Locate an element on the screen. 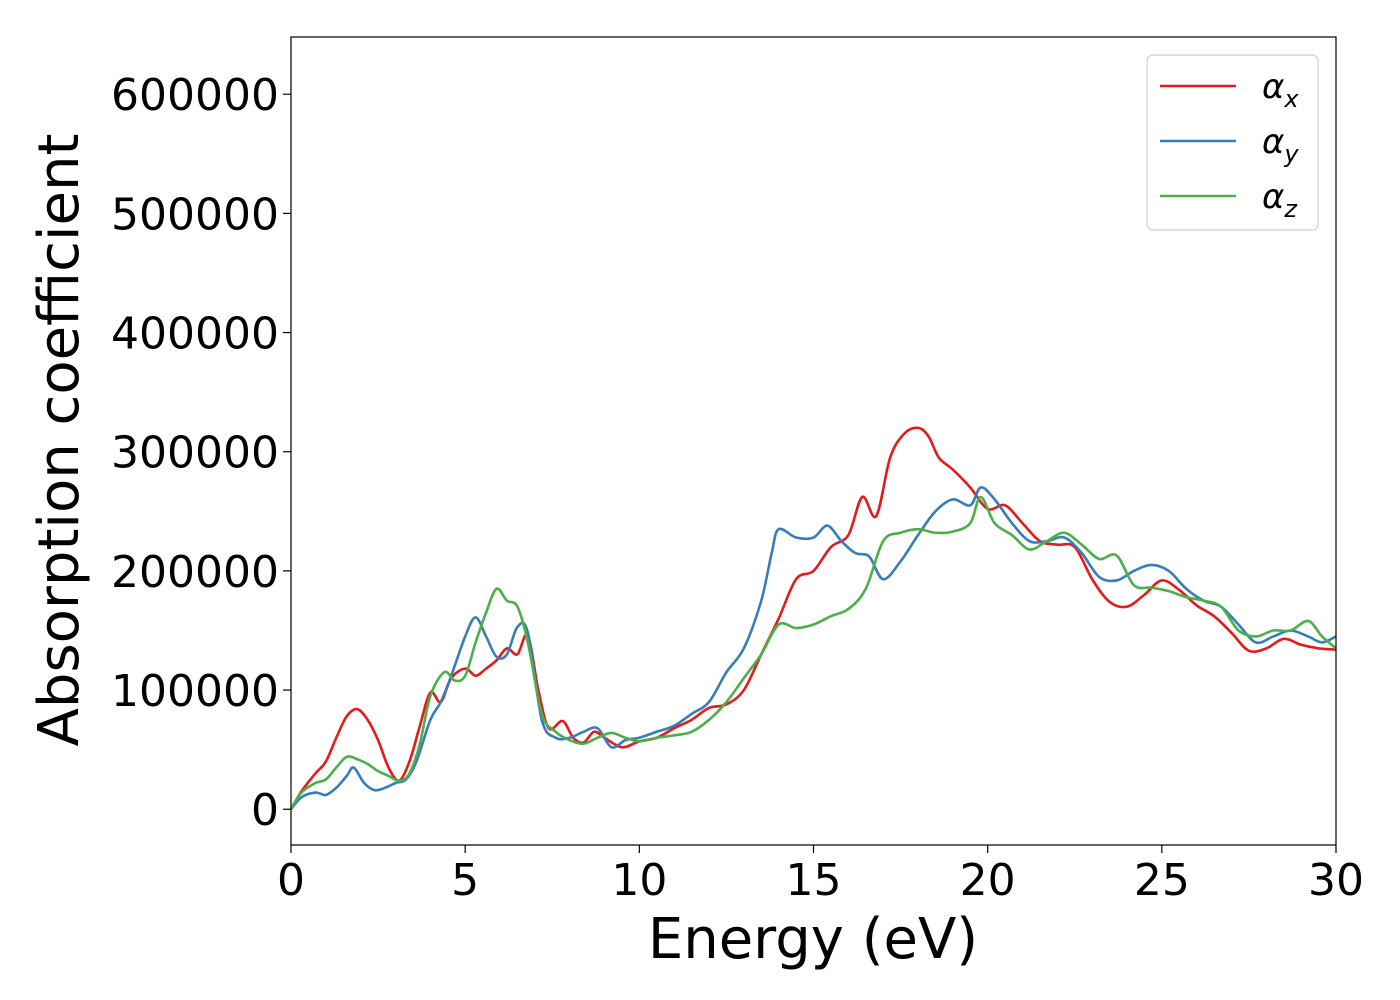  legend-subscript: y is located at coordinates (1291, 154).